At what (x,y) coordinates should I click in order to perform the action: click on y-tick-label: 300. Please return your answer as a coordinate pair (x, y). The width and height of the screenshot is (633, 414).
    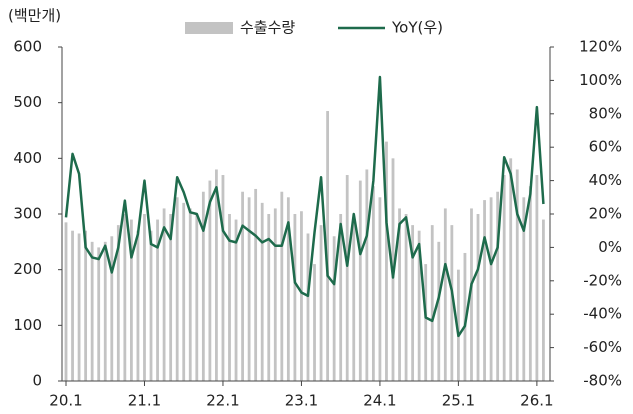
    Looking at the image, I should click on (27, 214).